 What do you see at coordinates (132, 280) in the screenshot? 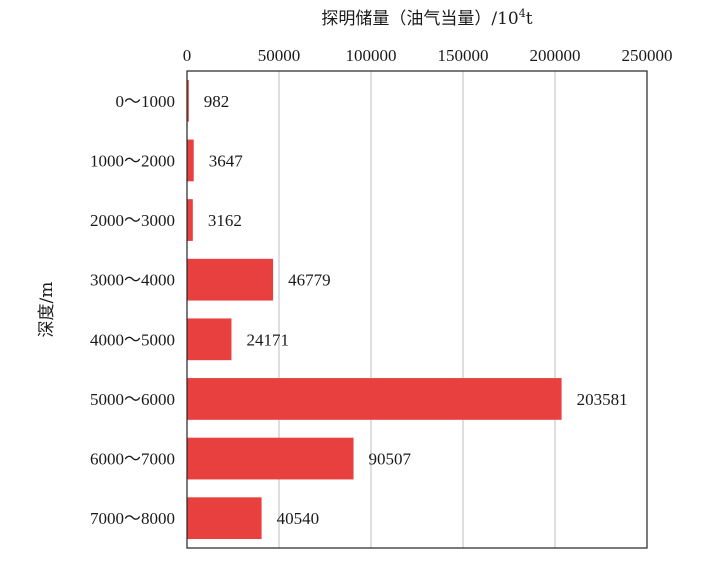
I see `y-tick-label: 3000～4000` at bounding box center [132, 280].